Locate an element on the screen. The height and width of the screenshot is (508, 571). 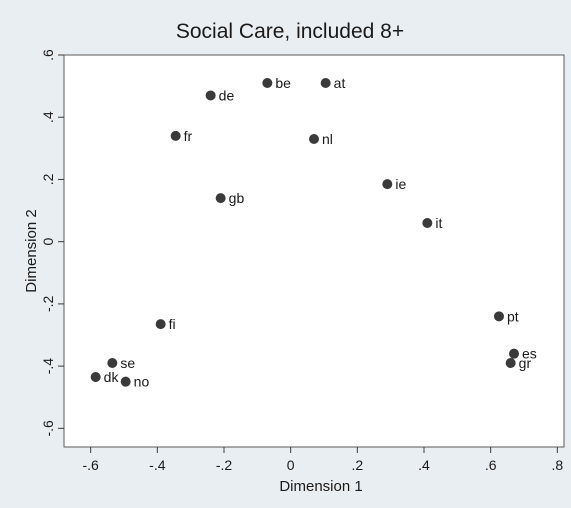
point-label-no: no is located at coordinates (142, 382).